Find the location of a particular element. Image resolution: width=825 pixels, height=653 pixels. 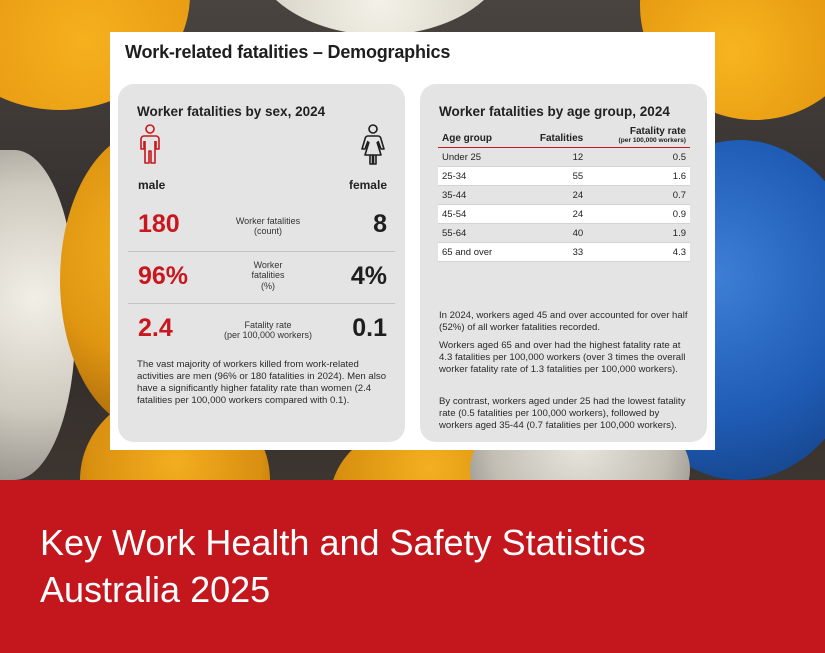

table-row: 45-54 24 0.9 is located at coordinates (564, 214).